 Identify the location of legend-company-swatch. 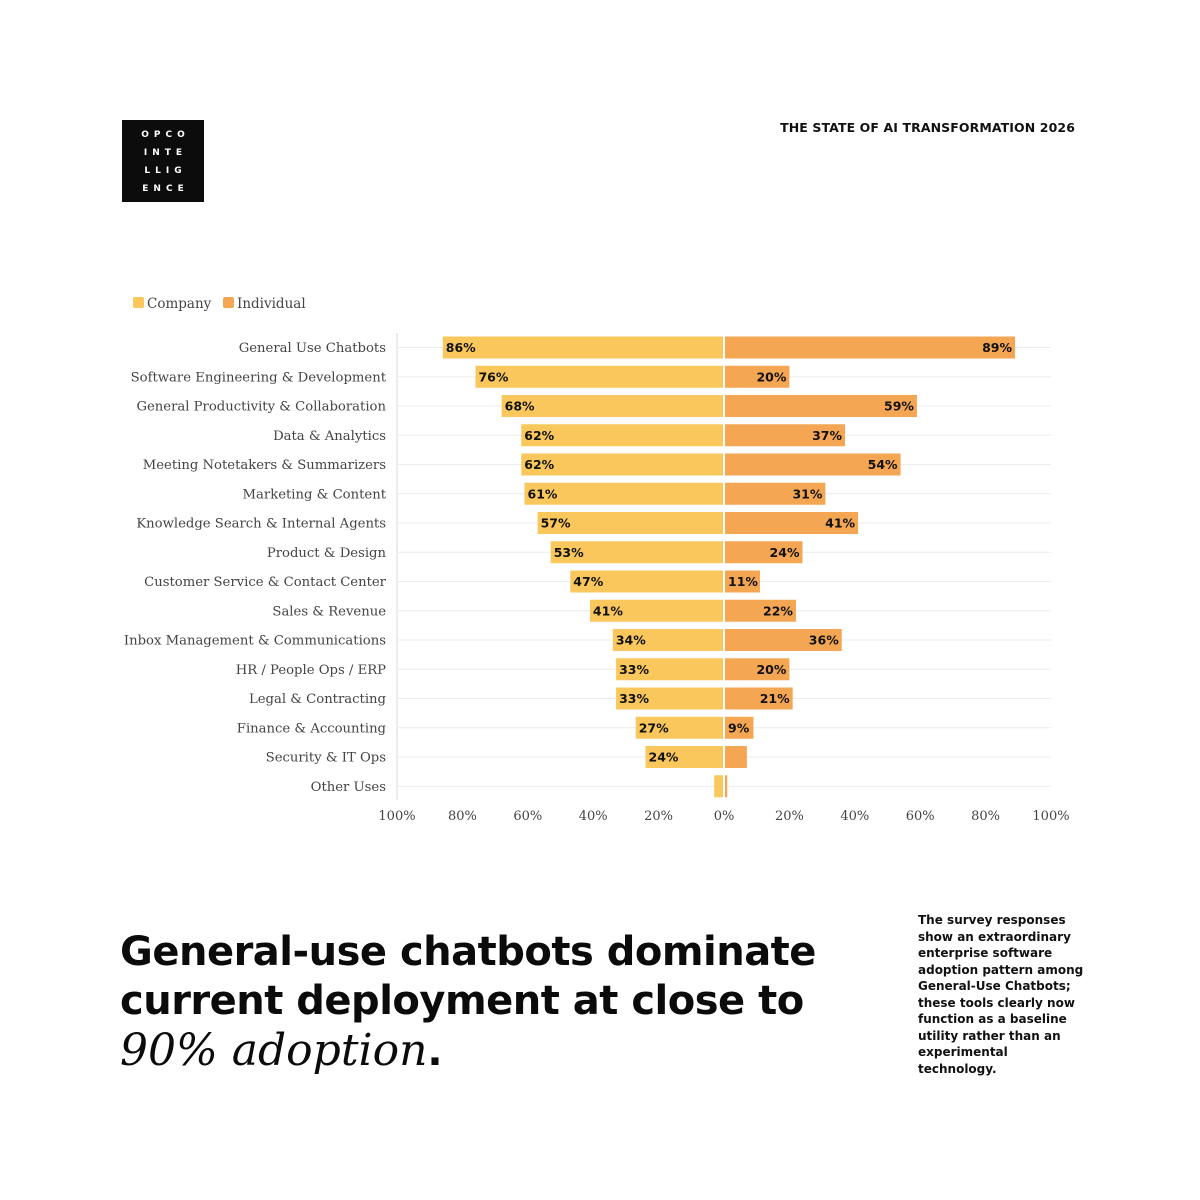
(138, 302).